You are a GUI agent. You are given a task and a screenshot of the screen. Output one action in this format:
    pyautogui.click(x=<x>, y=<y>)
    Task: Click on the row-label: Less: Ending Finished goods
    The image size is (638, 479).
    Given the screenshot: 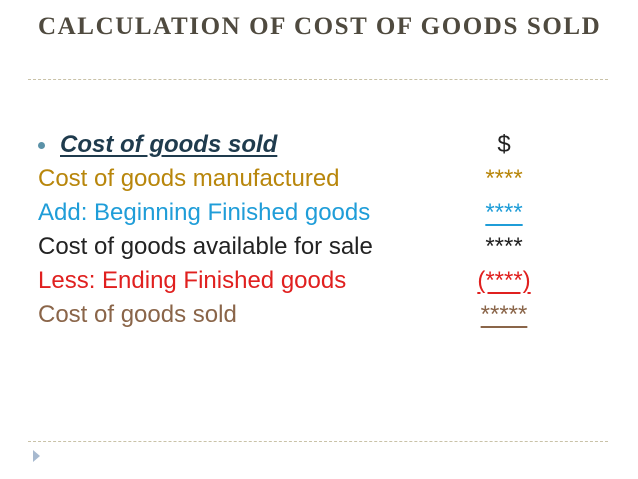 What is the action you would take?
    pyautogui.click(x=192, y=280)
    